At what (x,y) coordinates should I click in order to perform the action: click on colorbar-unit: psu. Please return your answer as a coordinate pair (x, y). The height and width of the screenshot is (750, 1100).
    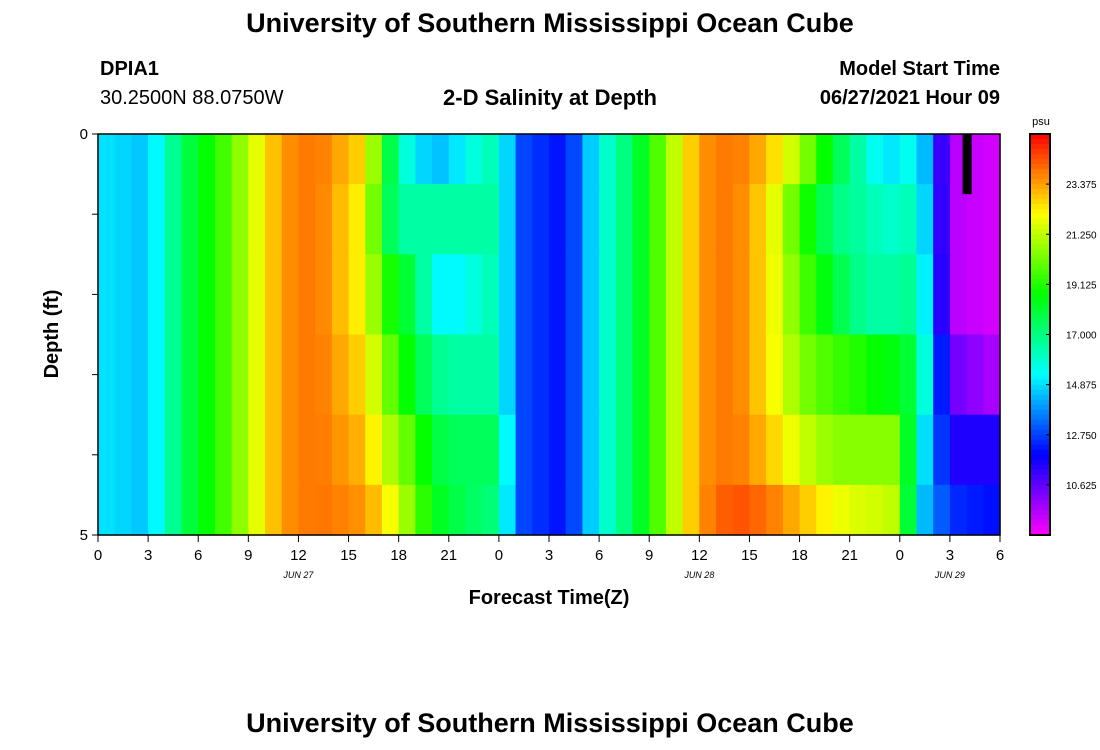
    Looking at the image, I should click on (1041, 122).